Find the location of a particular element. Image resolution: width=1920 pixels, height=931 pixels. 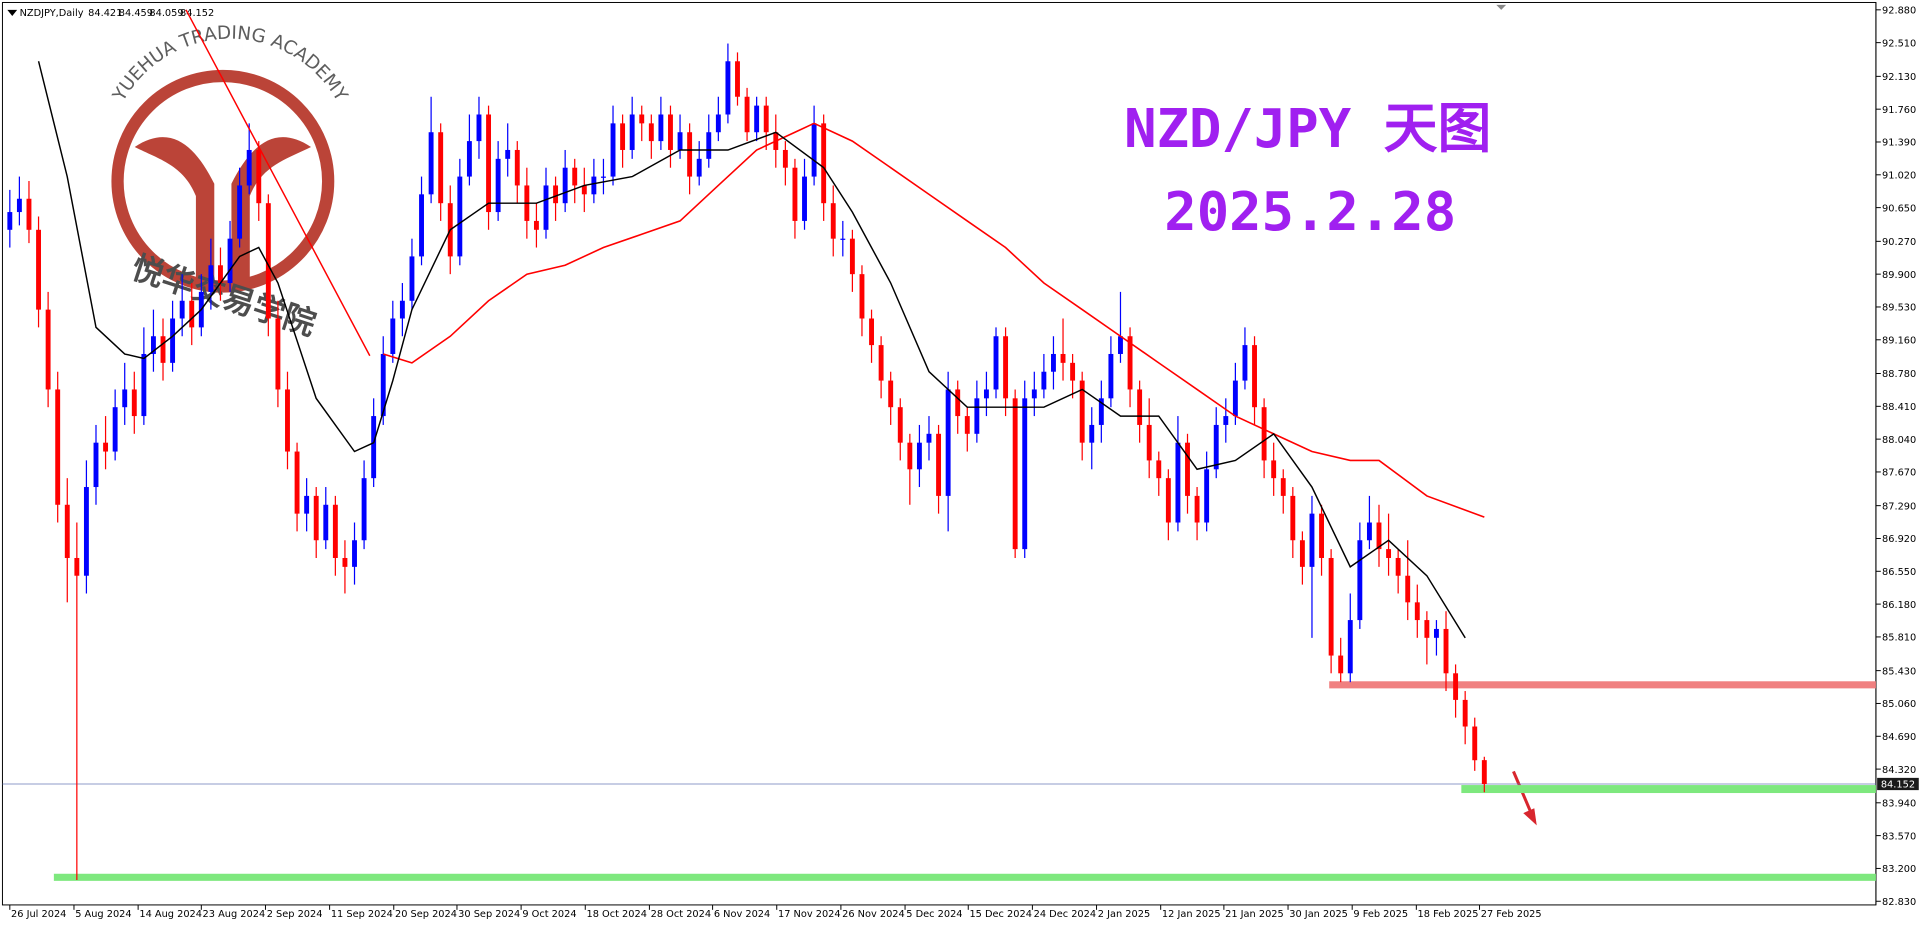

logo-shape is located at coordinates (223, 209).